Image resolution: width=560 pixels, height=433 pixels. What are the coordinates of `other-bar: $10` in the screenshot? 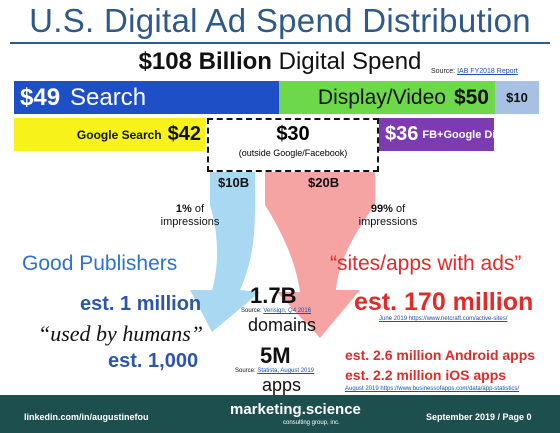 It's located at (517, 97).